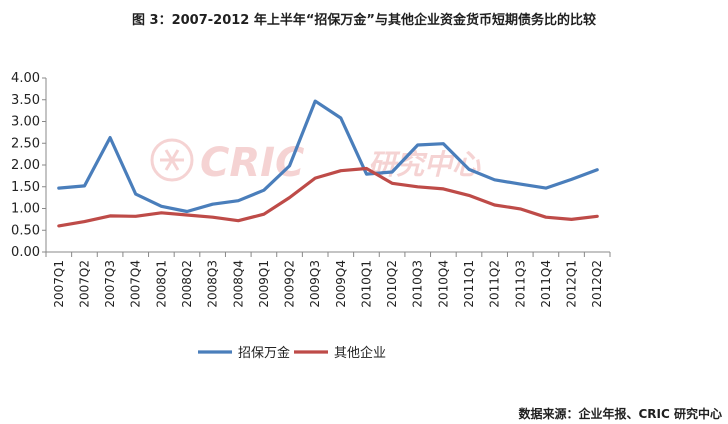 This screenshot has height=424, width=728. Describe the element at coordinates (572, 284) in the screenshot. I see `x-tick-label: 2012Q1` at that location.